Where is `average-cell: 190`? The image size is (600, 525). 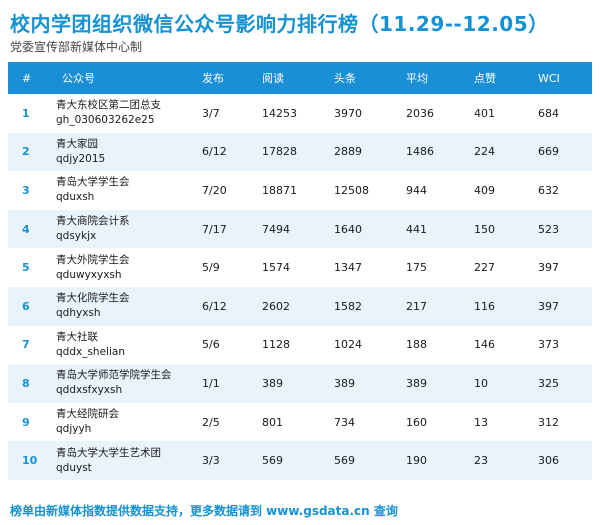 average-cell: 190 is located at coordinates (416, 461).